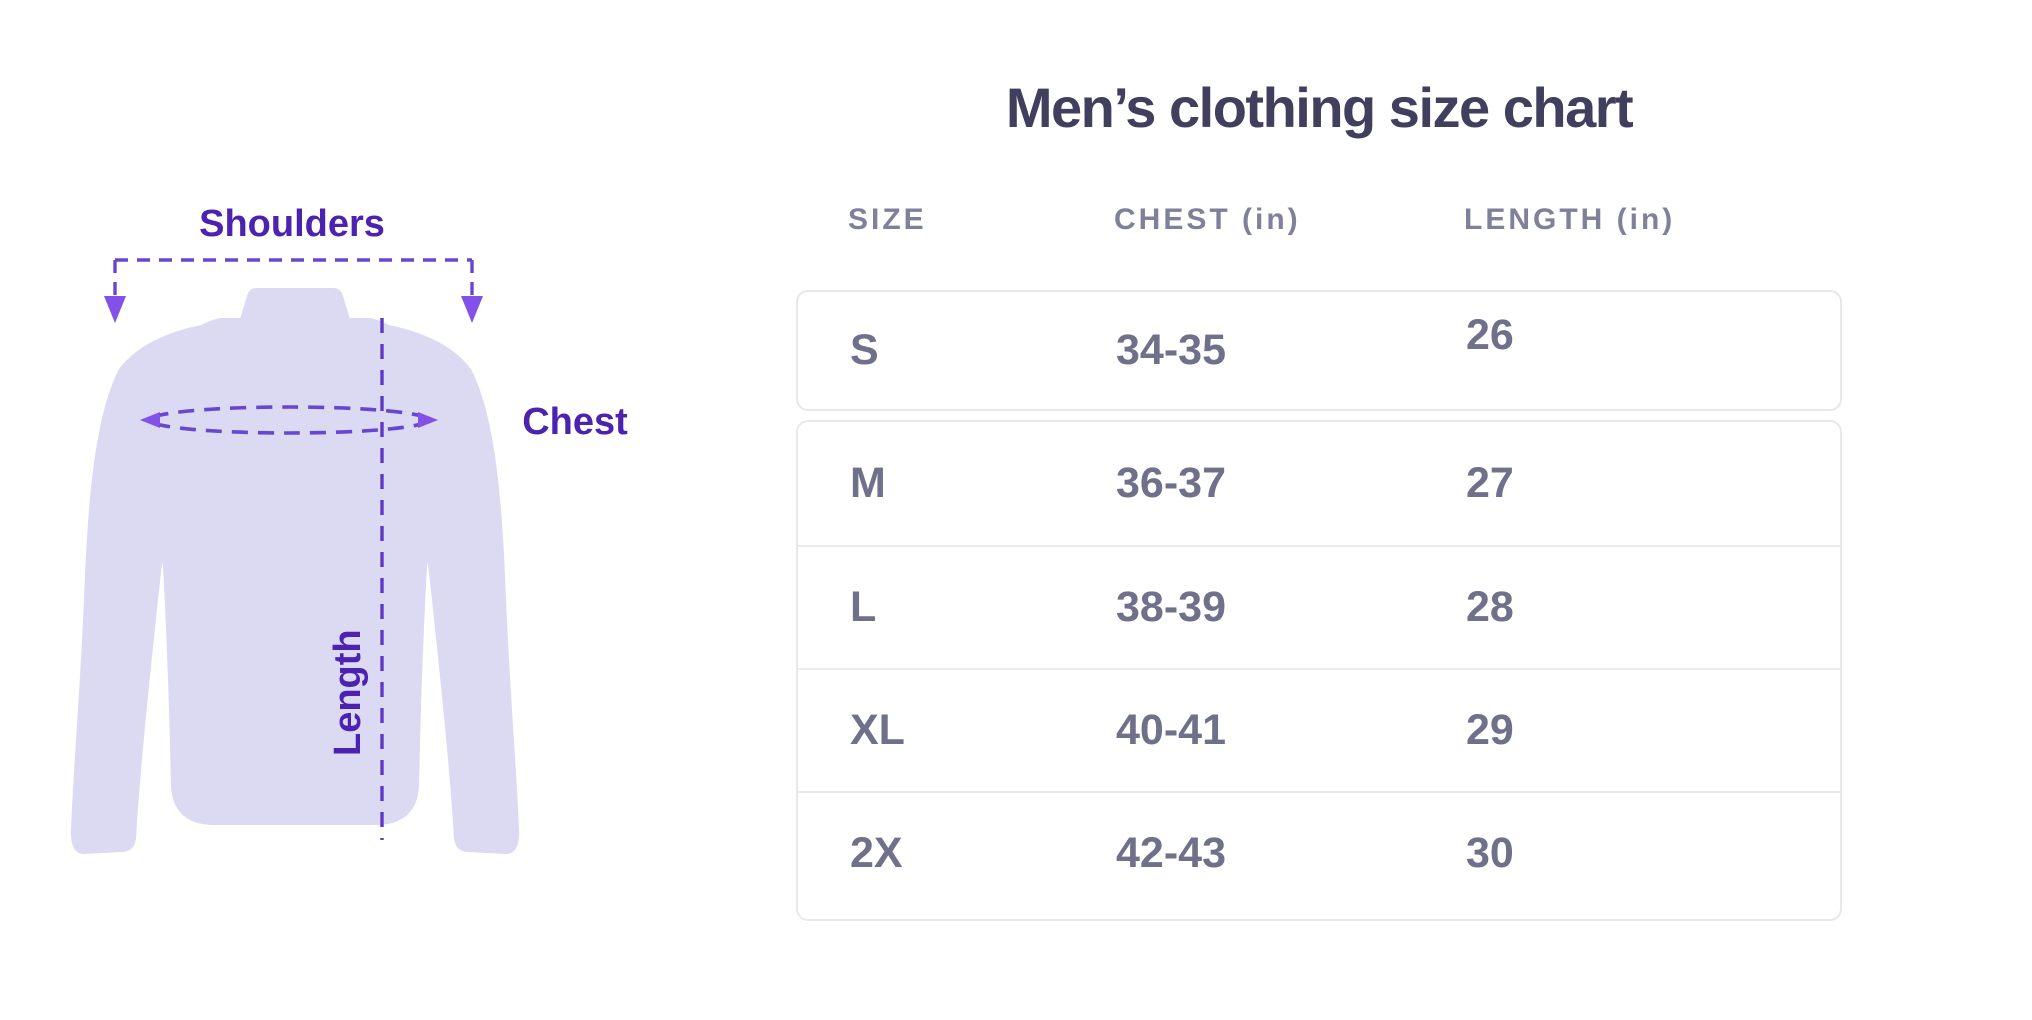 The image size is (2032, 1020). Describe the element at coordinates (868, 483) in the screenshot. I see `size-cell: M` at that location.